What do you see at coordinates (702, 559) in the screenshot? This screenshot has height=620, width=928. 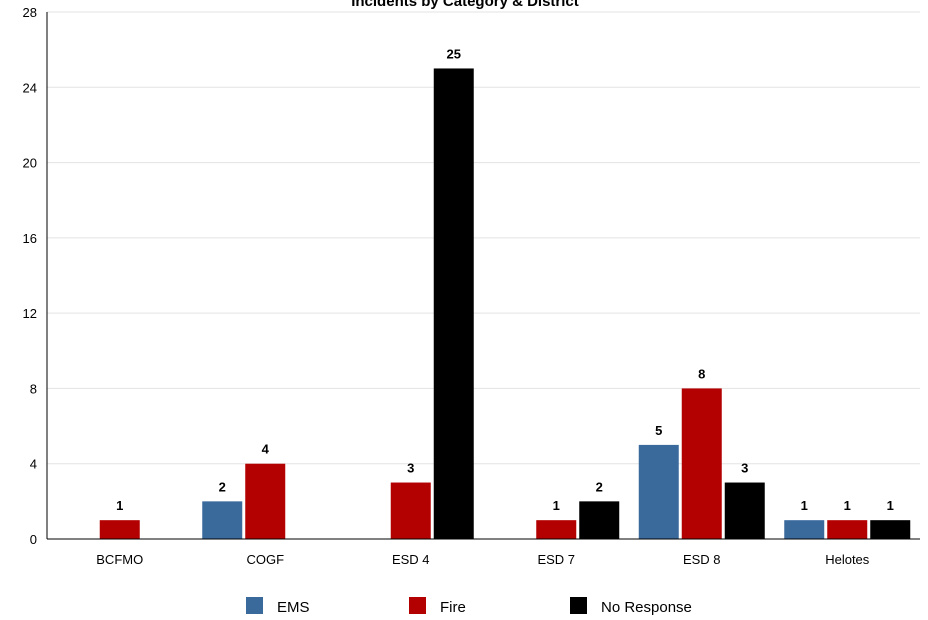 I see `x-tick-label: ESD 8` at bounding box center [702, 559].